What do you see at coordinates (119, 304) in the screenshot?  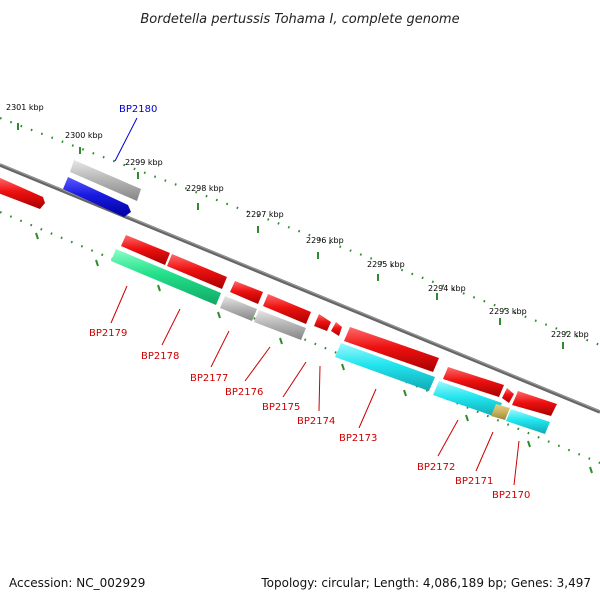 I see `leader-bp2179` at bounding box center [119, 304].